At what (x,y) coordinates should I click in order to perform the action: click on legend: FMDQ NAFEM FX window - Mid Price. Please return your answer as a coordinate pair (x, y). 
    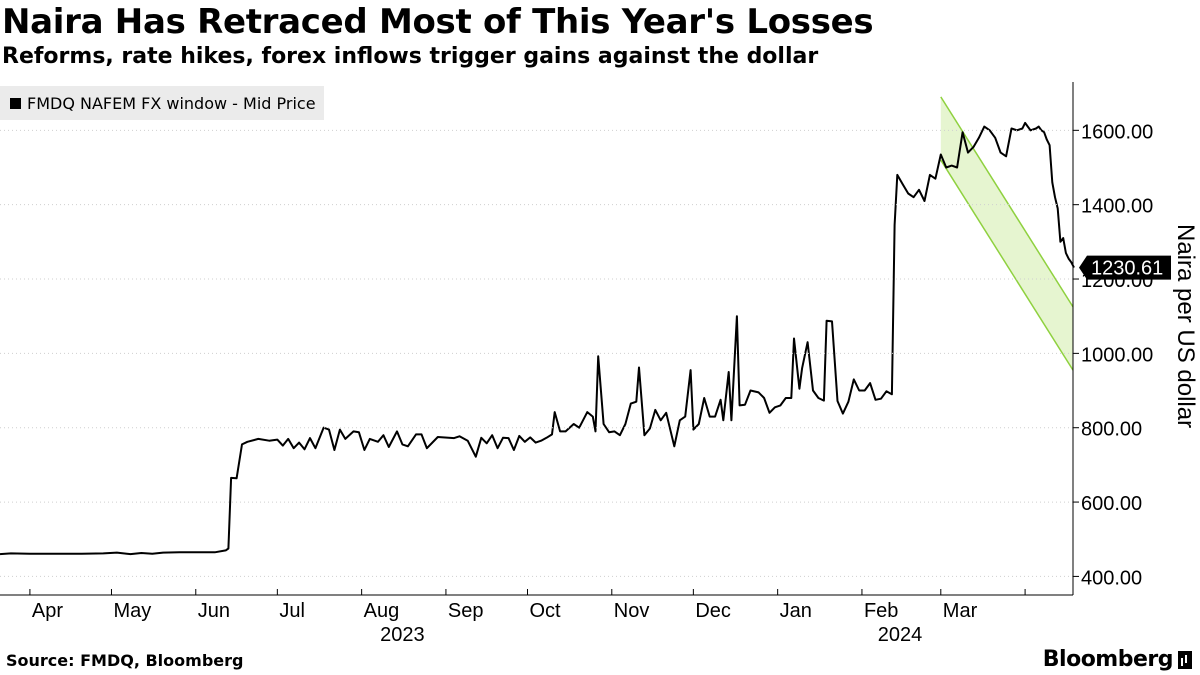
    Looking at the image, I should click on (162, 103).